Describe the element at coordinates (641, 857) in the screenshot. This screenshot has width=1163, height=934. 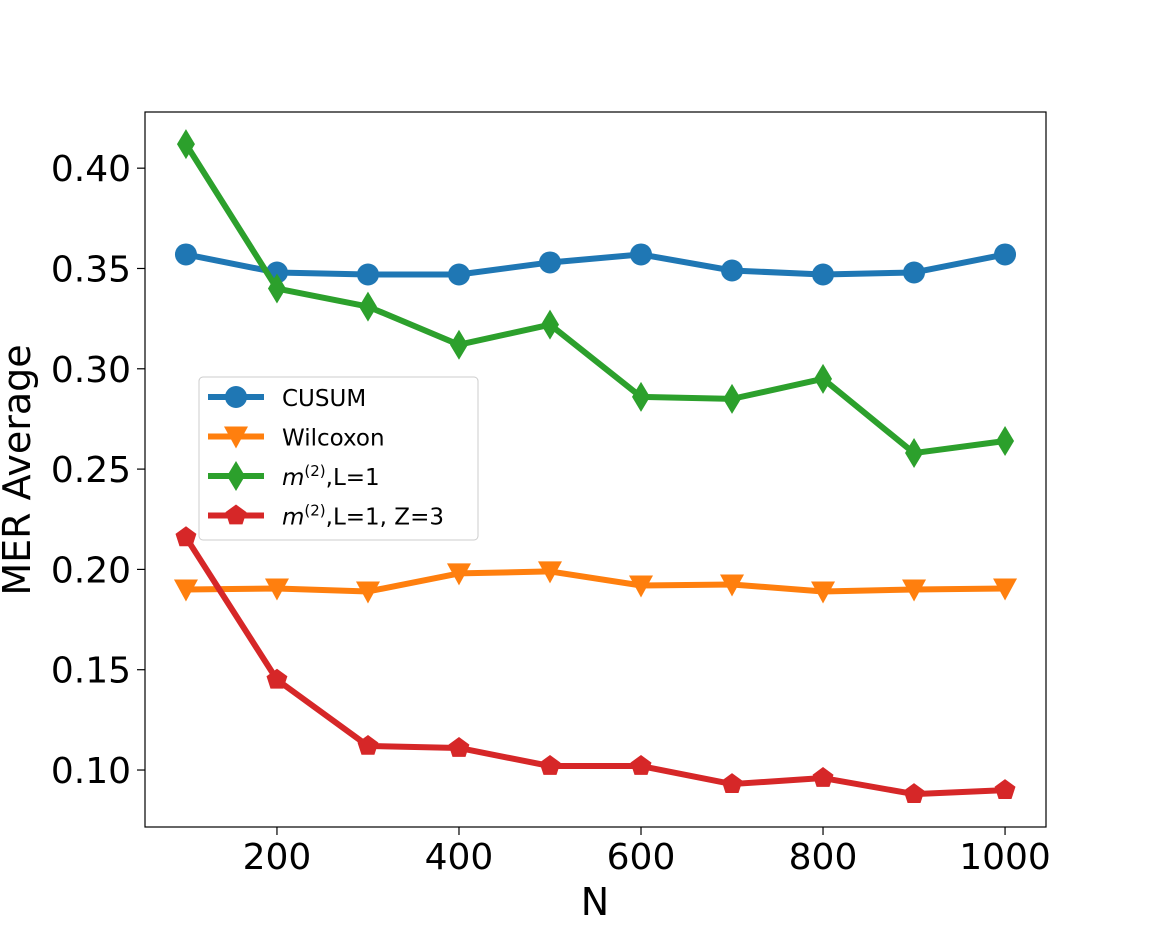
I see `x-tick-label: 600` at that location.